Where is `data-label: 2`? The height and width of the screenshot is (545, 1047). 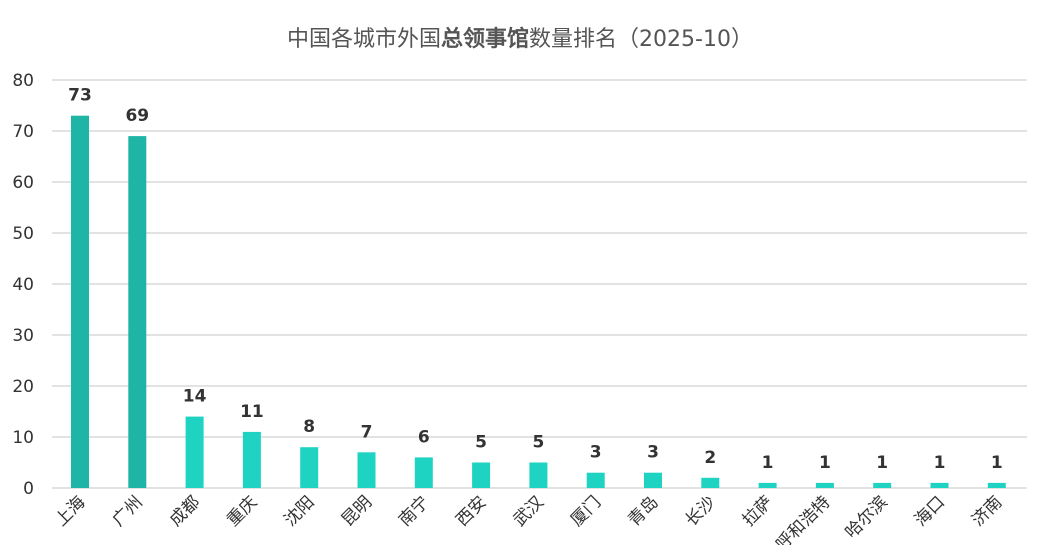
data-label: 2 is located at coordinates (710, 458).